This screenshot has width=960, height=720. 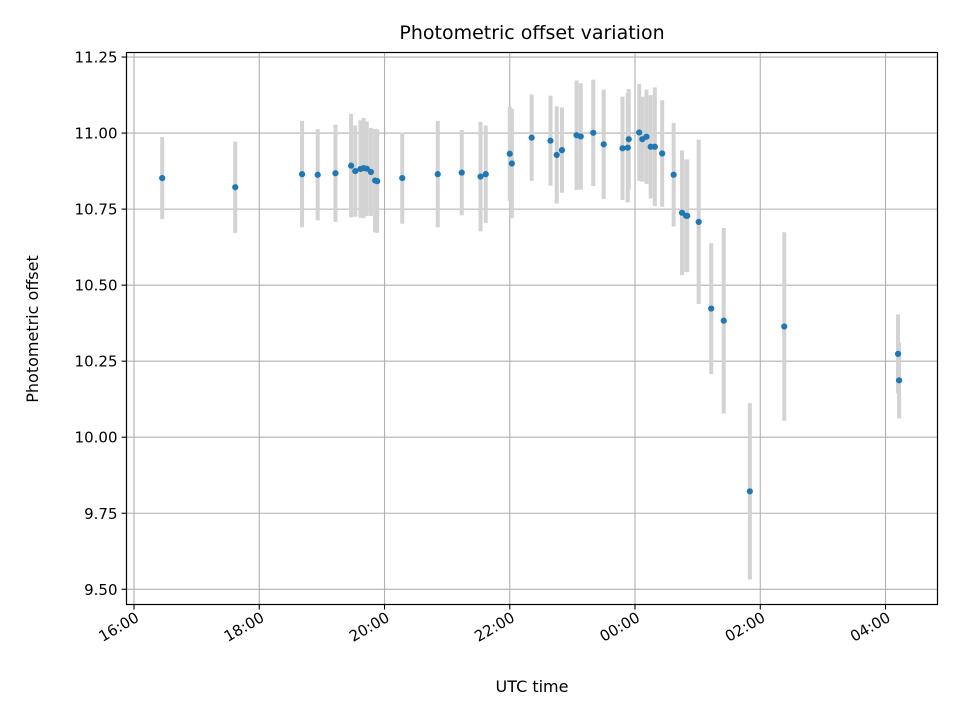 I want to click on x-tick-label: 18:00, so click(x=244, y=626).